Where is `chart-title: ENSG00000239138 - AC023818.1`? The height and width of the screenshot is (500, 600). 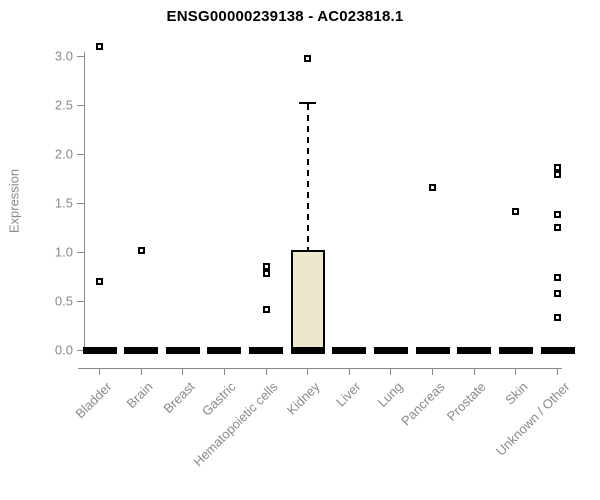
chart-title: ENSG00000239138 - AC023818.1 is located at coordinates (285, 16).